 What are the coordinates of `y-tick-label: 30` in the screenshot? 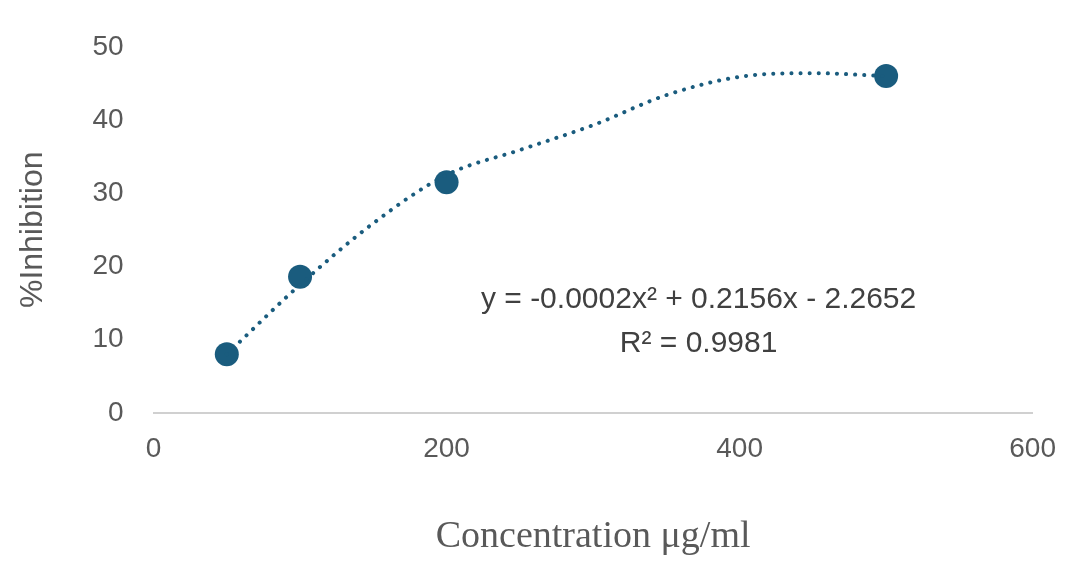 It's located at (108, 191).